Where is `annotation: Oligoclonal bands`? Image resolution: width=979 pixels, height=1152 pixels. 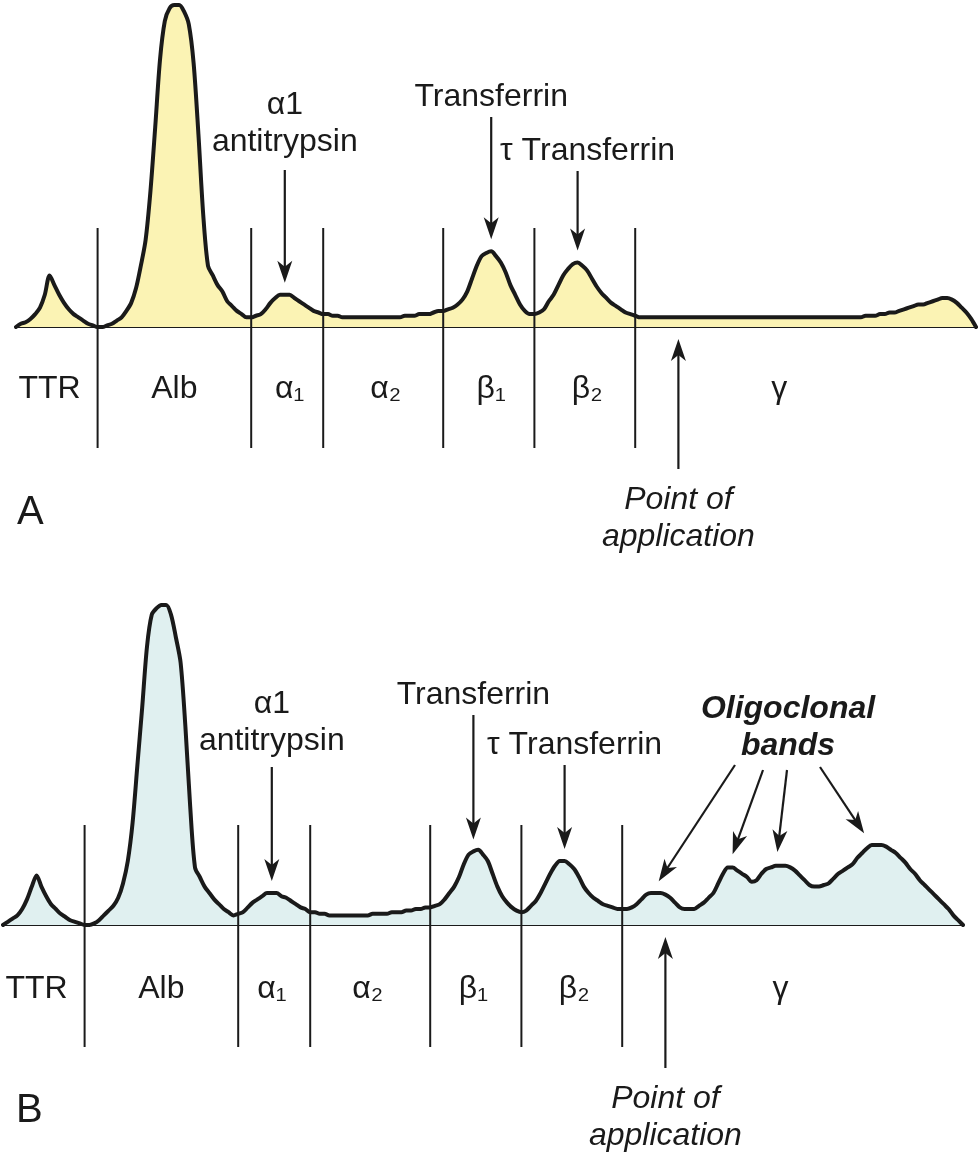 annotation: Oligoclonal bands is located at coordinates (788, 725).